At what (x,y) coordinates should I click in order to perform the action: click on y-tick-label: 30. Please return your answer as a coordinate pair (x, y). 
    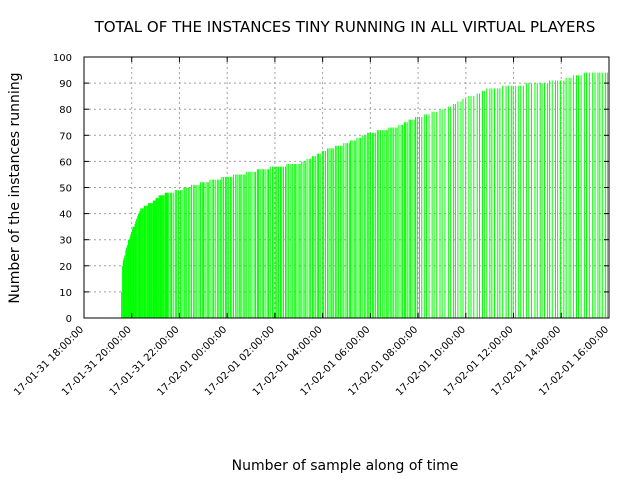
    Looking at the image, I should click on (65, 241).